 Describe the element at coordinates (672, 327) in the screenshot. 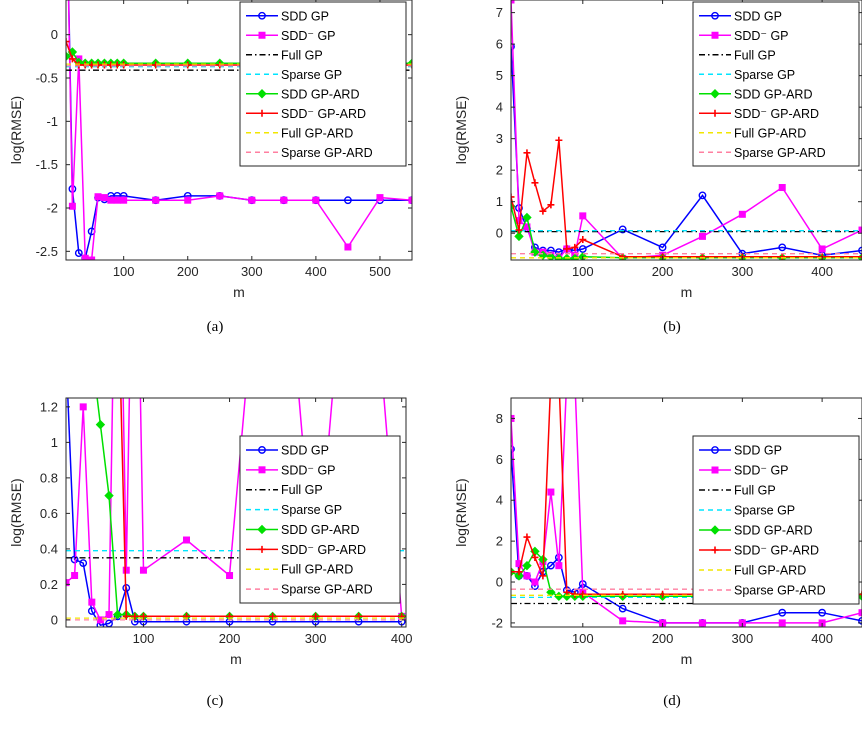

I see `panel-caption: (b)` at that location.